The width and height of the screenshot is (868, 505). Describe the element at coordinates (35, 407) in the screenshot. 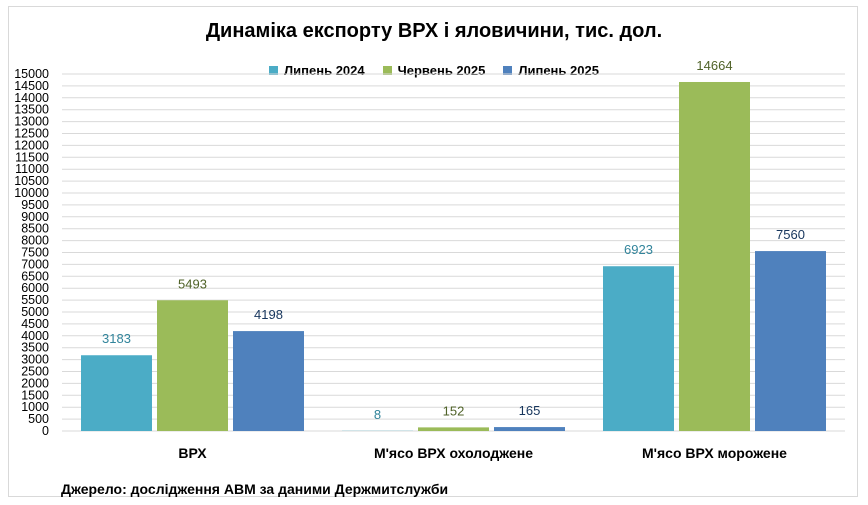

I see `y-tick-label: 1000` at that location.